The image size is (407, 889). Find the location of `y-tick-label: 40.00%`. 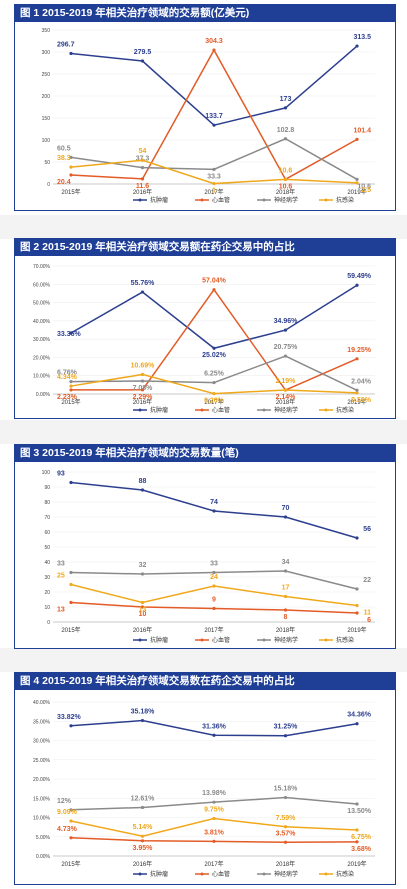

y-tick-label: 40.00% is located at coordinates (42, 703).